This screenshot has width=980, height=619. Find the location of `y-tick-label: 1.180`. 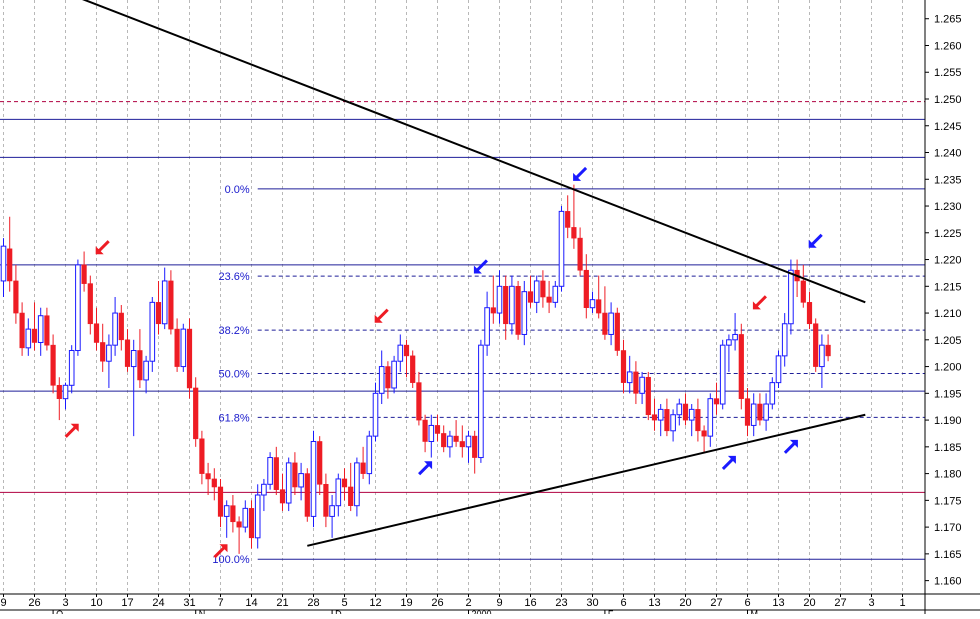

y-tick-label: 1.180 is located at coordinates (948, 475).